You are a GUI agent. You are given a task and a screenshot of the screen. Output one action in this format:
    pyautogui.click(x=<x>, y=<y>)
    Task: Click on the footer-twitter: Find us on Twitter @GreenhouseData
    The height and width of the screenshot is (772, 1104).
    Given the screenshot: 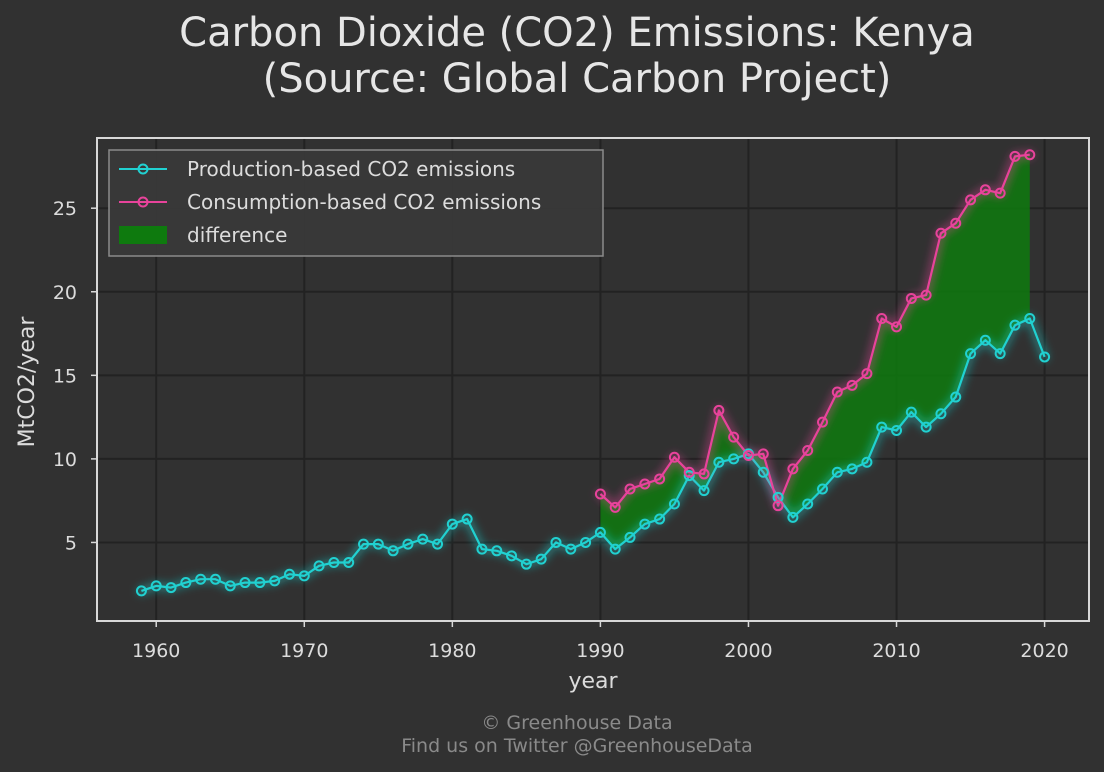 What is the action you would take?
    pyautogui.click(x=577, y=746)
    